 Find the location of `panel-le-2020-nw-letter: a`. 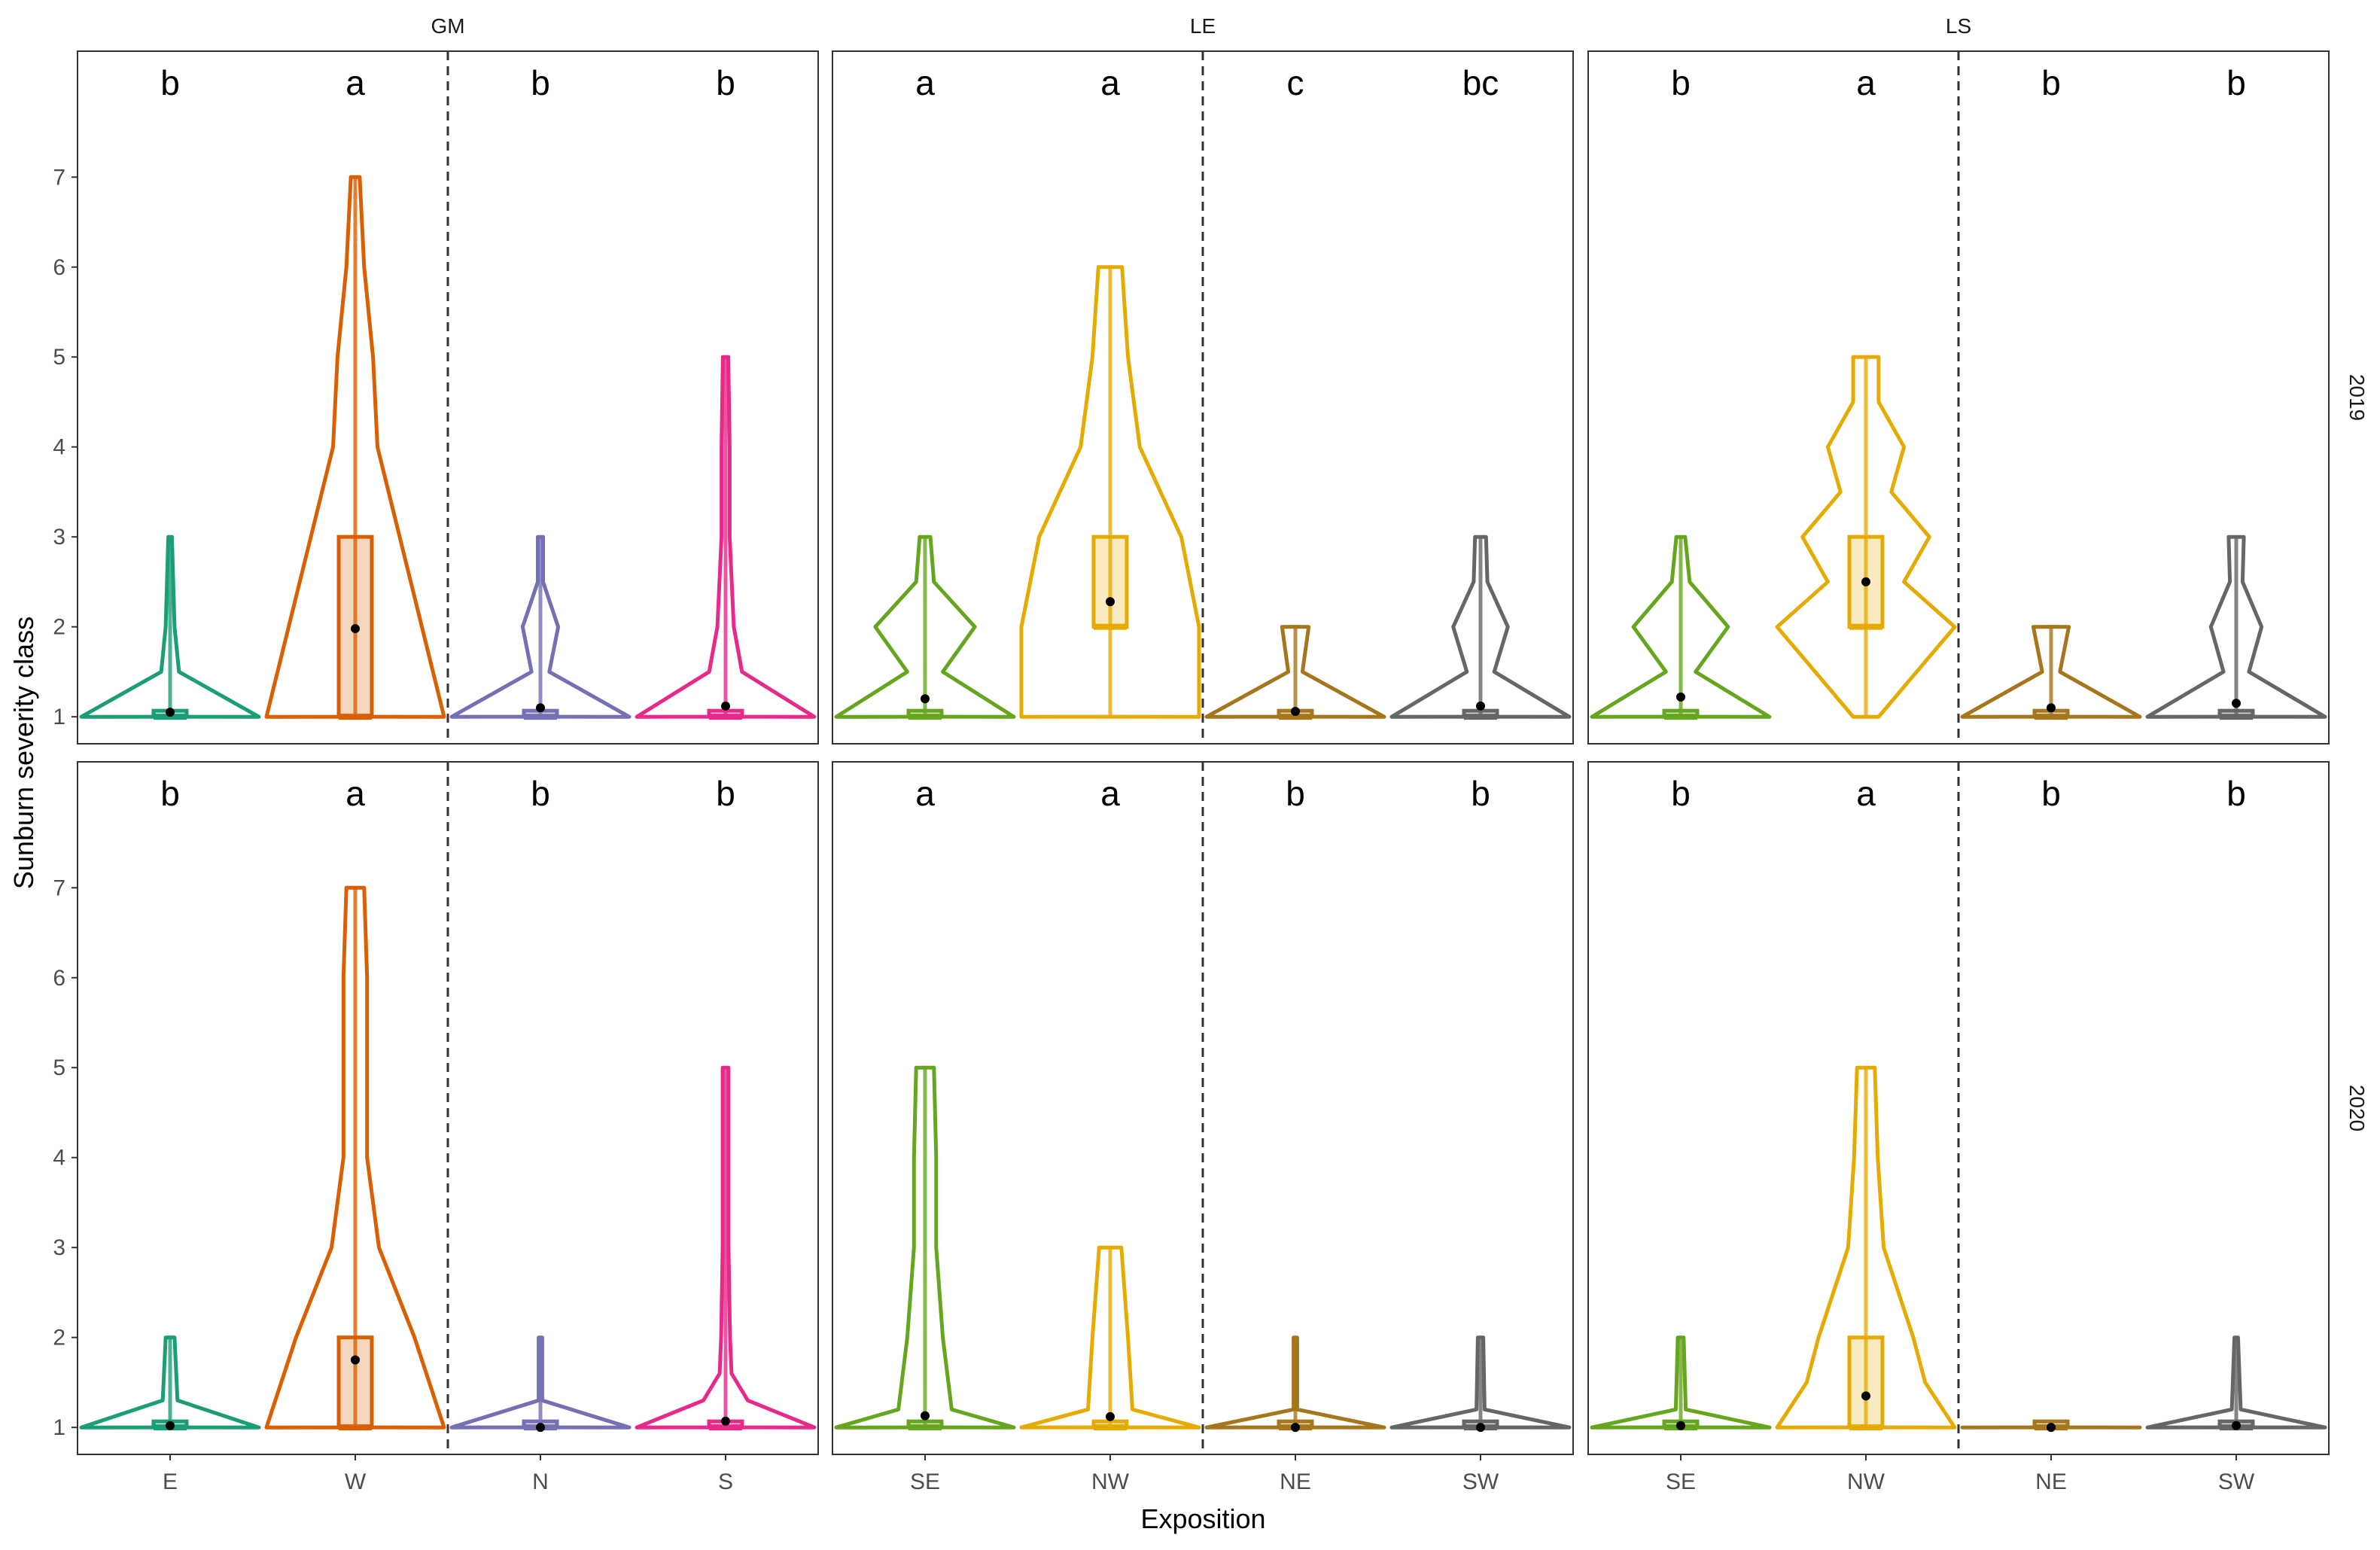

panel-le-2020-nw-letter: a is located at coordinates (1110, 793).